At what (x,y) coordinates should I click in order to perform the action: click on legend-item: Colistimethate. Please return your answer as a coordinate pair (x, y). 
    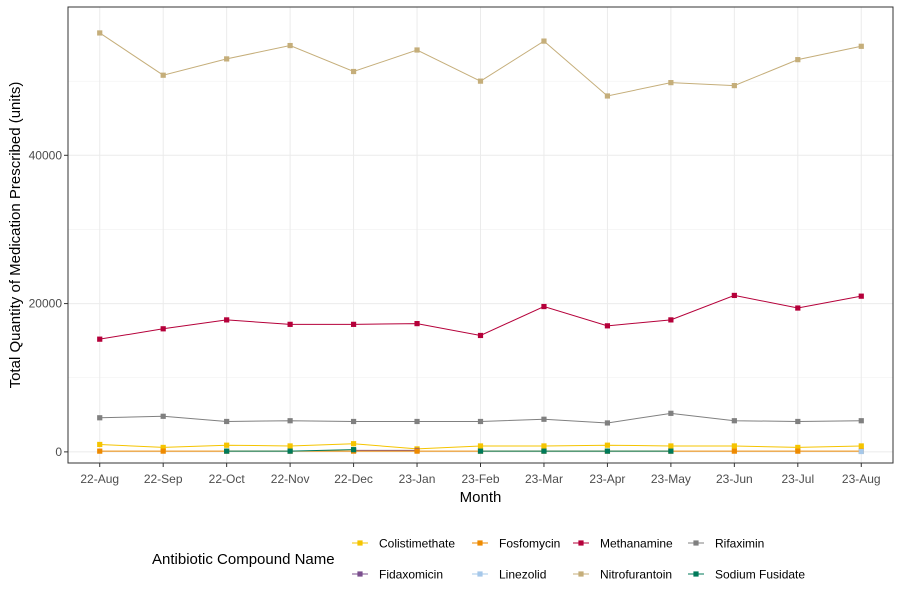
    Looking at the image, I should click on (403, 544).